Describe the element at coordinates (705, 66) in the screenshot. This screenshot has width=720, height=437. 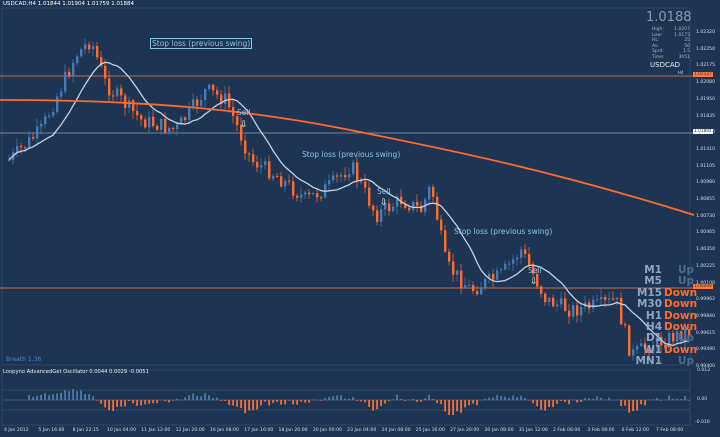
I see `price-tick-label: 1.02175` at that location.